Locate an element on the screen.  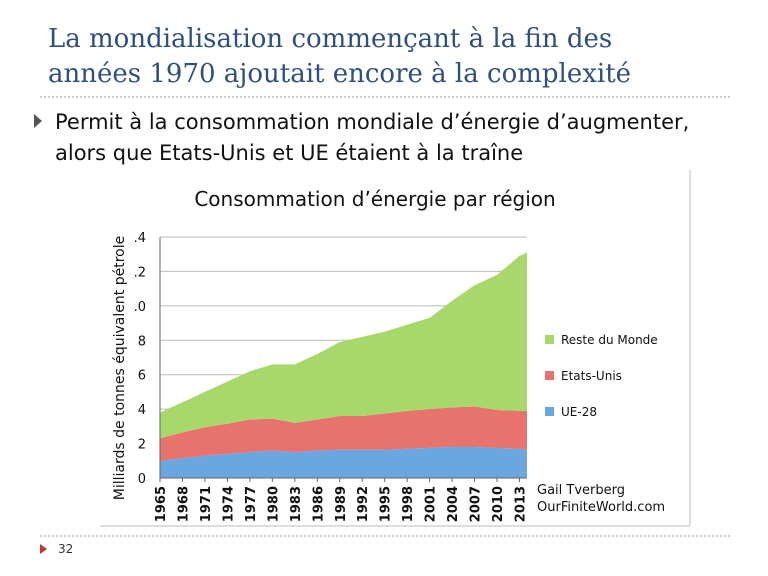
x-tick-label: 1995 is located at coordinates (386, 504).